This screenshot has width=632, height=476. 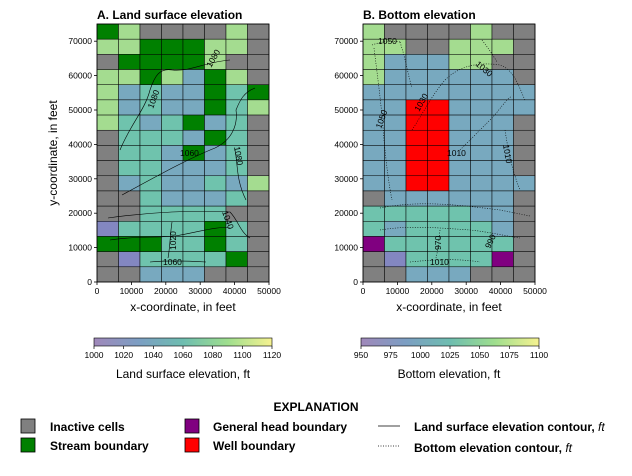 I want to click on panel-b-xlabel: x-coordinate, in feet, so click(x=449, y=307).